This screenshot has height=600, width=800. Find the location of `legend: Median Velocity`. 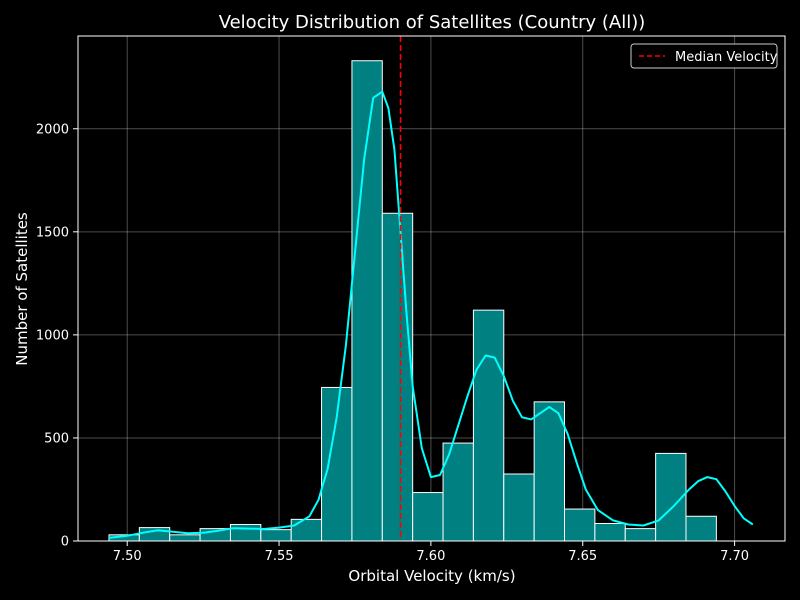

legend: Median Velocity is located at coordinates (704, 56).